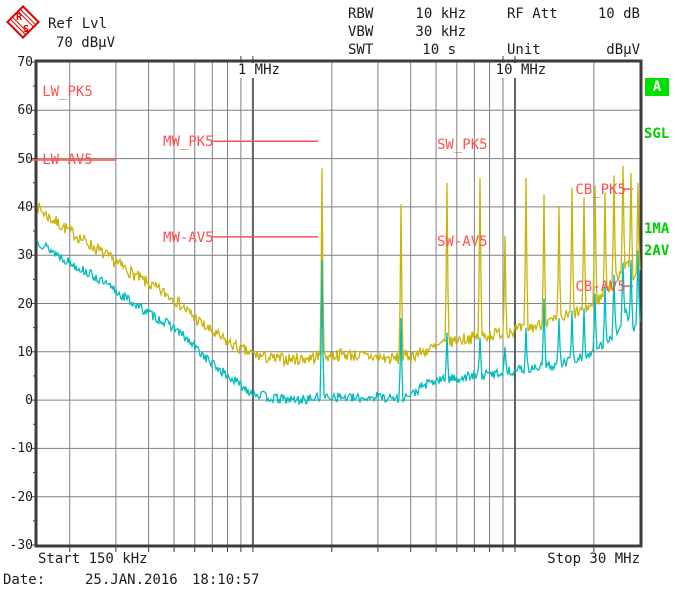  I want to click on date-label: Date:, so click(24, 580).